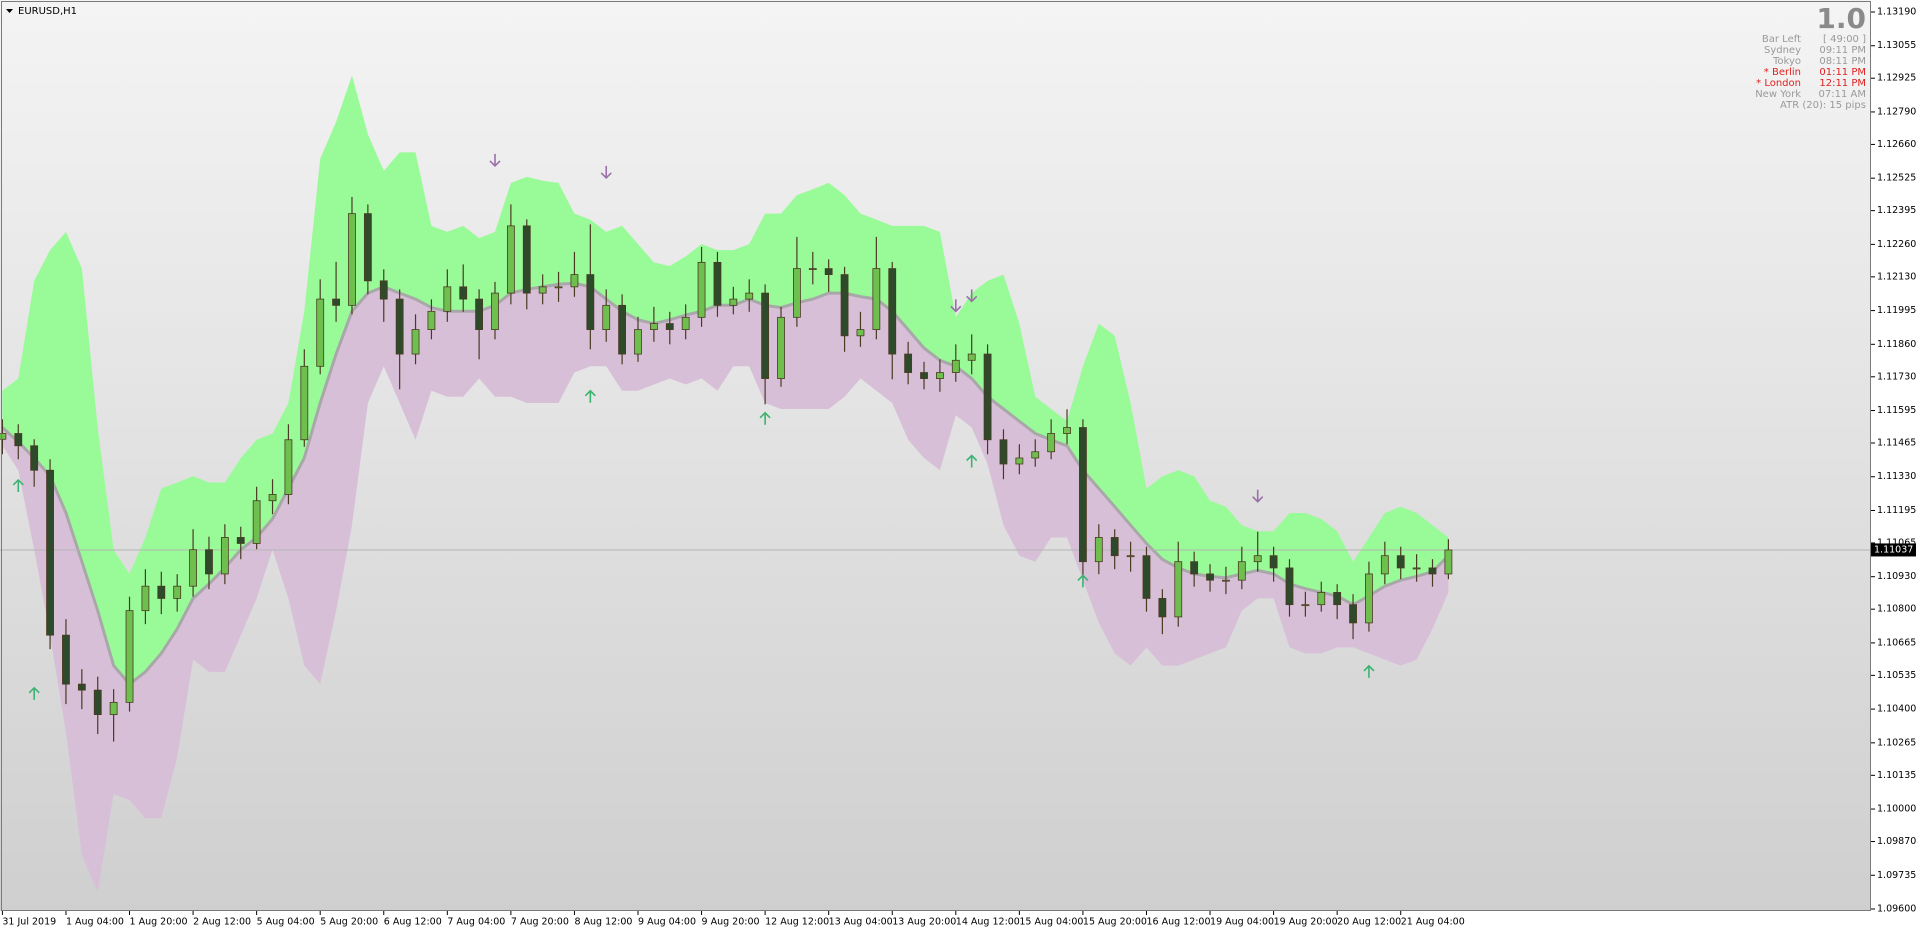 The width and height of the screenshot is (1916, 933). I want to click on y-tick-label: 1.09870, so click(1896, 841).